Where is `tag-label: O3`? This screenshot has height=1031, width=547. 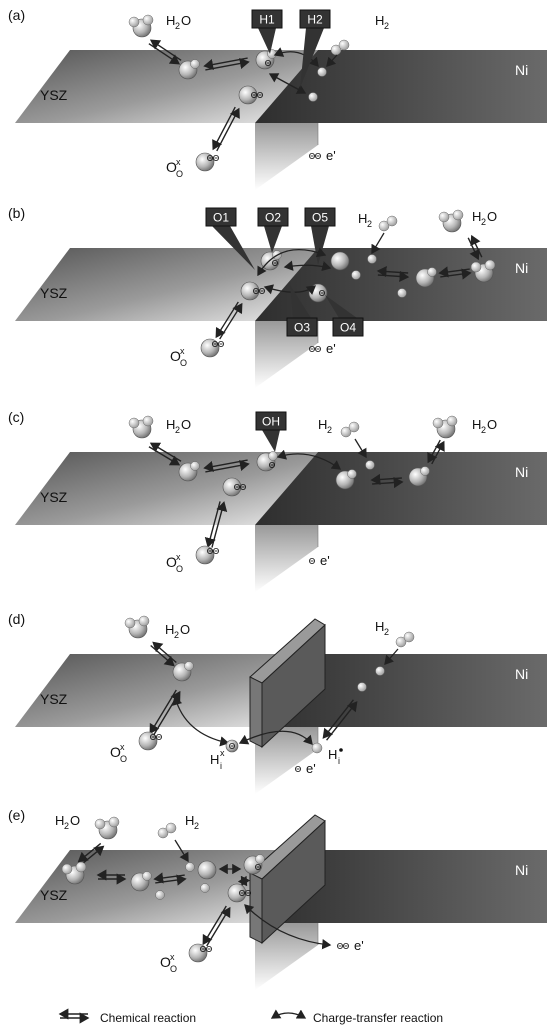
tag-label: O3 is located at coordinates (302, 328).